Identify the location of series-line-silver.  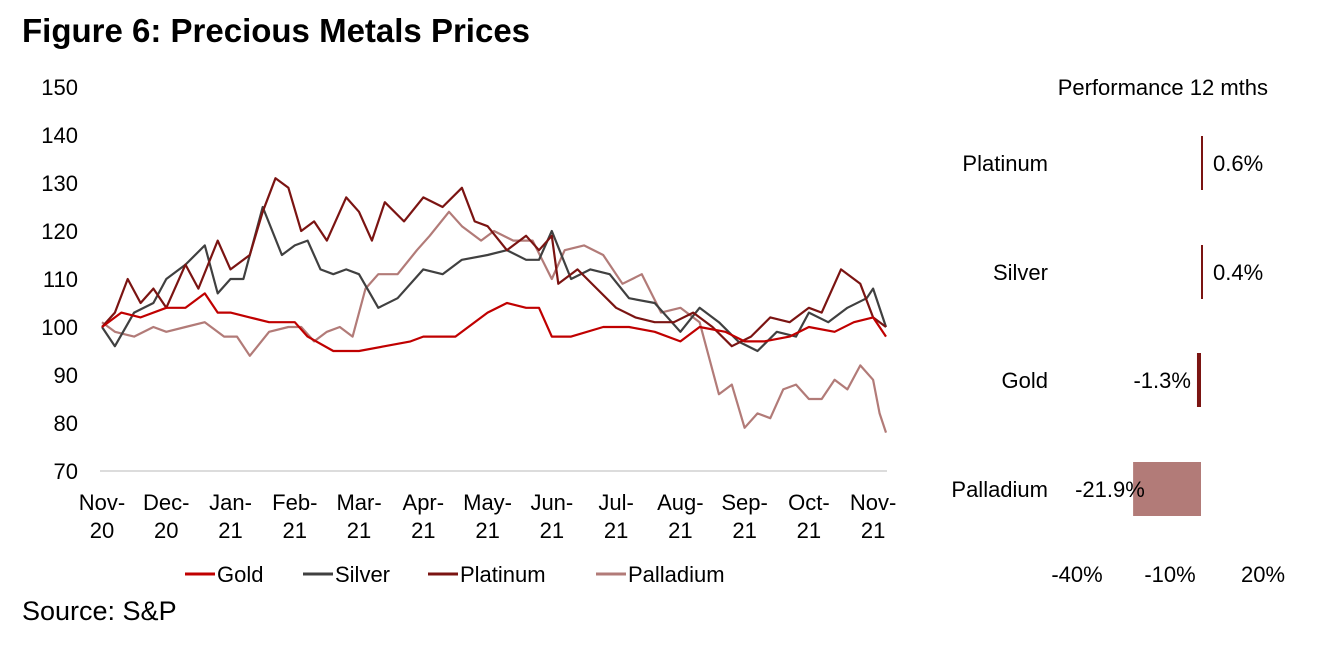
(494, 279).